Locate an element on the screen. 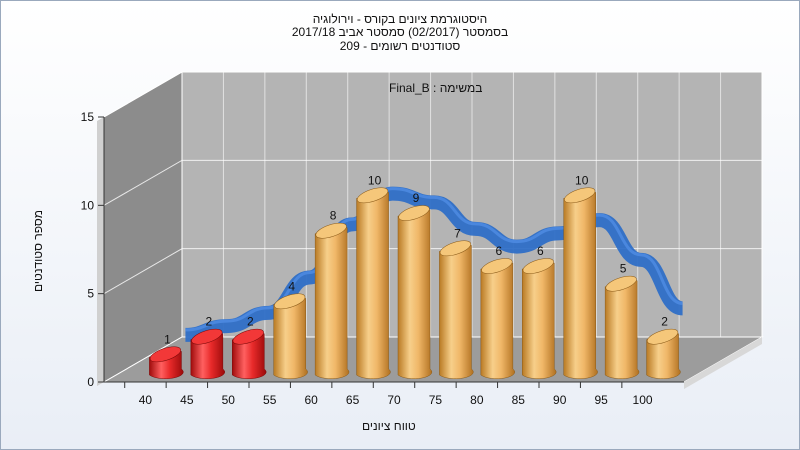 Image resolution: width=800 pixels, height=450 pixels. x-tick-label: 45 is located at coordinates (187, 400).